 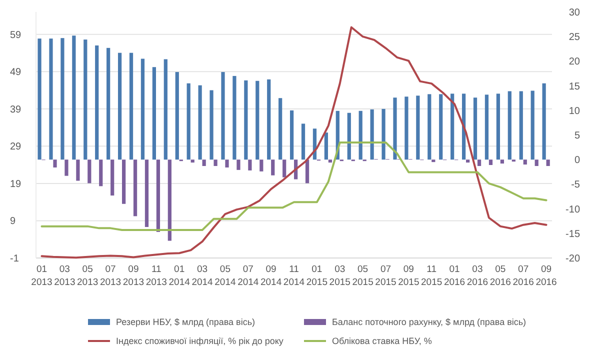 I want to click on y2-tick-label: 25, so click(x=574, y=38).